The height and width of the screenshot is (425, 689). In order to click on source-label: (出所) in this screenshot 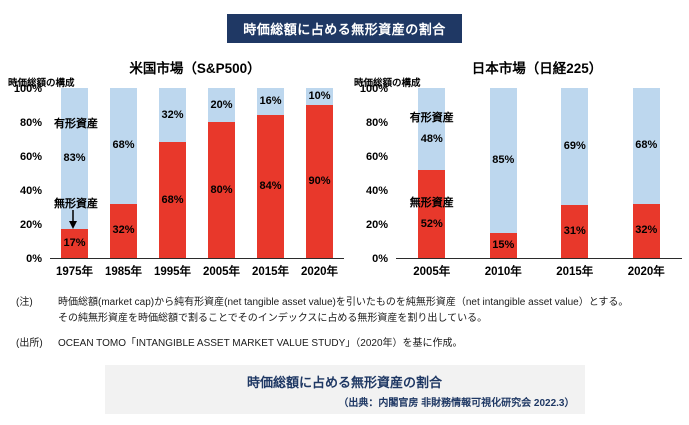, I will do `click(29, 343)`.